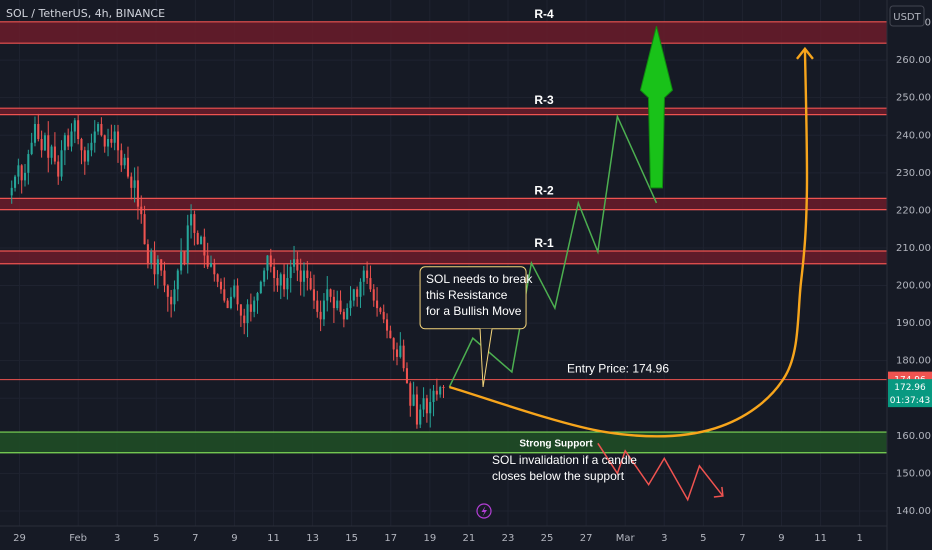  What do you see at coordinates (85, 13) in the screenshot?
I see `symbol-title: SOL / TetherUS, 4h, BINANCE` at bounding box center [85, 13].